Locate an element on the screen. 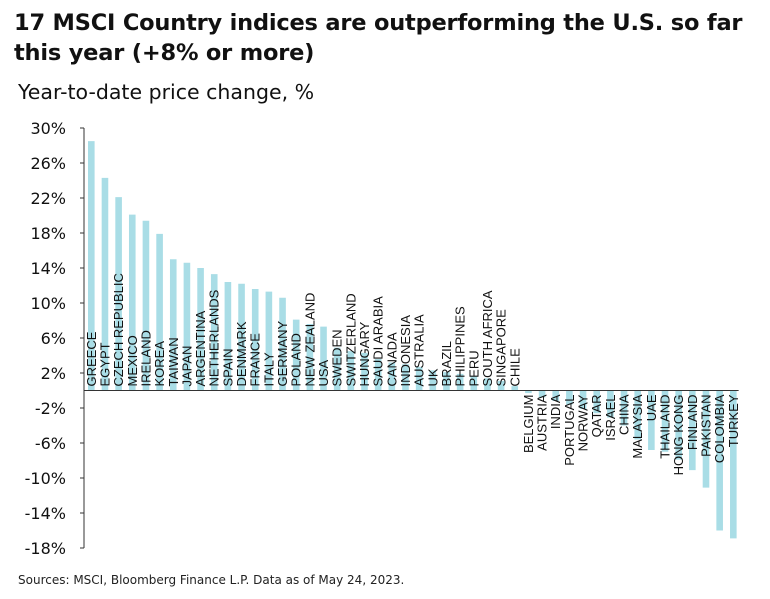 The image size is (770, 599). category-label: EGYPT is located at coordinates (104, 364).